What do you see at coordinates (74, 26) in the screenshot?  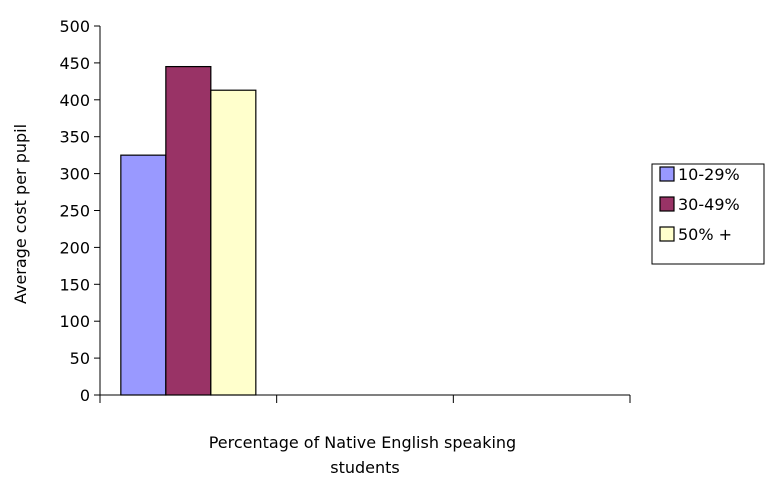 I see `y-tick-label: 500` at bounding box center [74, 26].